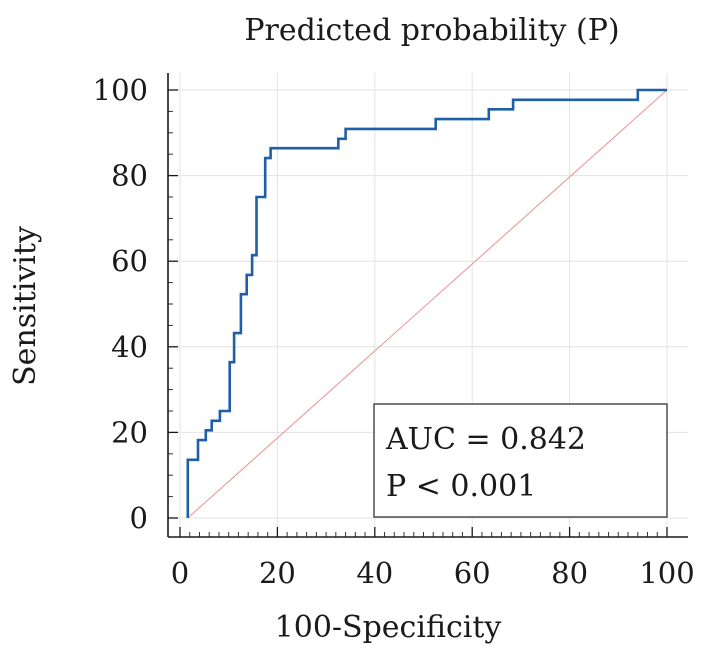  What do you see at coordinates (129, 261) in the screenshot?
I see `y-tick-label: 60` at bounding box center [129, 261].